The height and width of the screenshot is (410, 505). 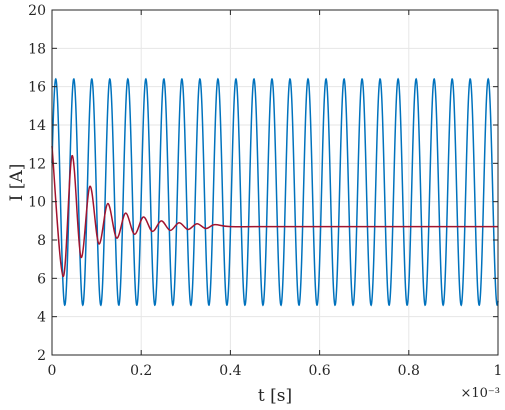 I want to click on y-tick-label: 20, so click(x=37, y=11).